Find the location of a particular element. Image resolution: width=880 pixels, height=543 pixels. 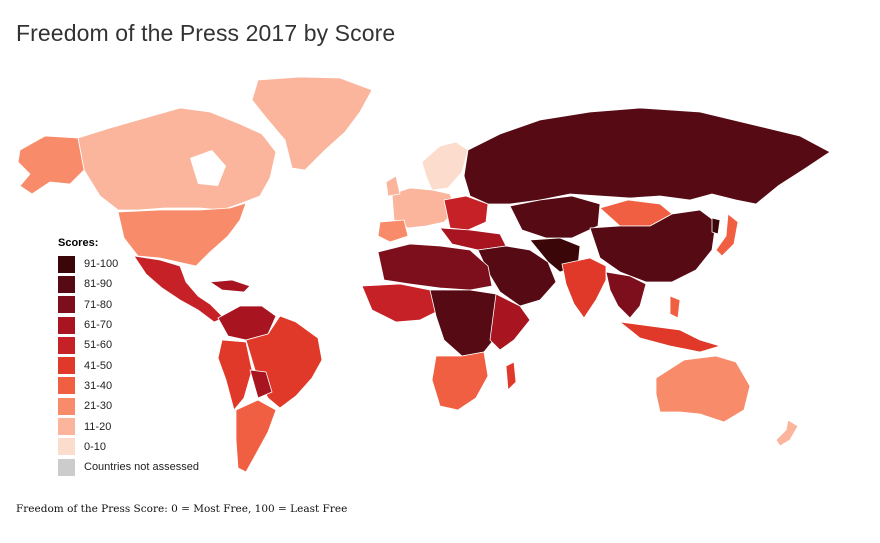

legend-item: Countries not assessed is located at coordinates (153, 467).